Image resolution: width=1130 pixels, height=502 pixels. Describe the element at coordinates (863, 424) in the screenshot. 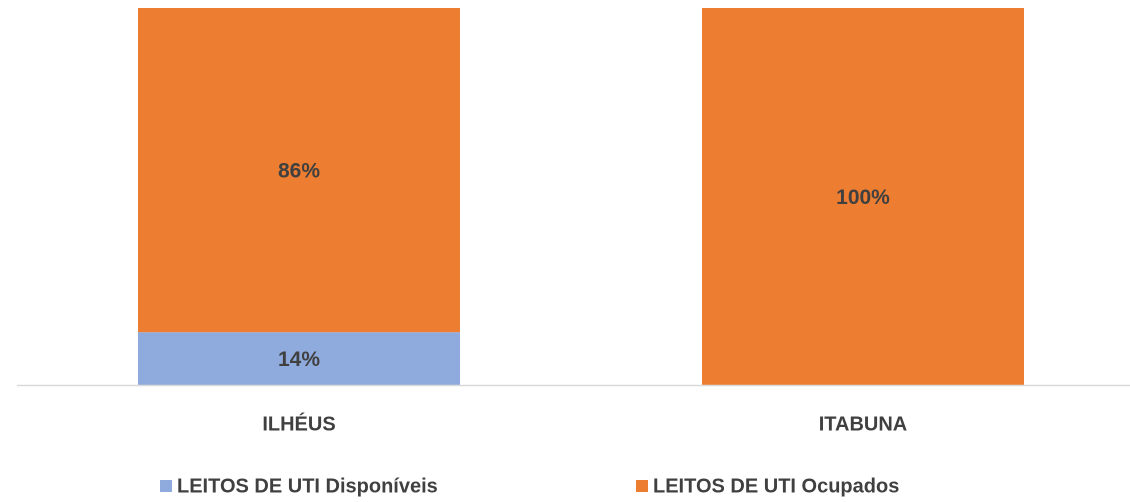

I see `x-tick-label: ITABUNA` at that location.